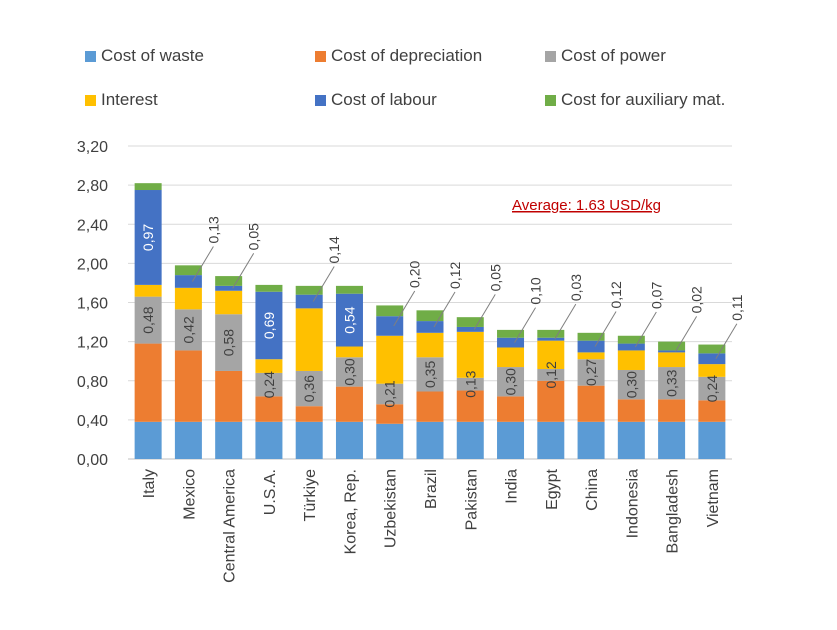  I want to click on legend-item: Cost of depreciation, so click(398, 56).